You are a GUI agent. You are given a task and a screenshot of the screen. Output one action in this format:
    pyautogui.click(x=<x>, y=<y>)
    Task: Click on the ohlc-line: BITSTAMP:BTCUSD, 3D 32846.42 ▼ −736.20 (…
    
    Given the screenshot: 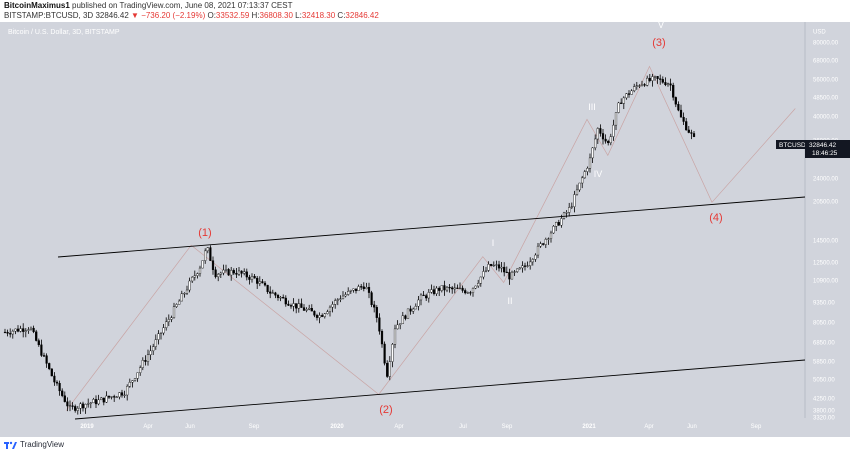 What is the action you would take?
    pyautogui.click(x=191, y=15)
    